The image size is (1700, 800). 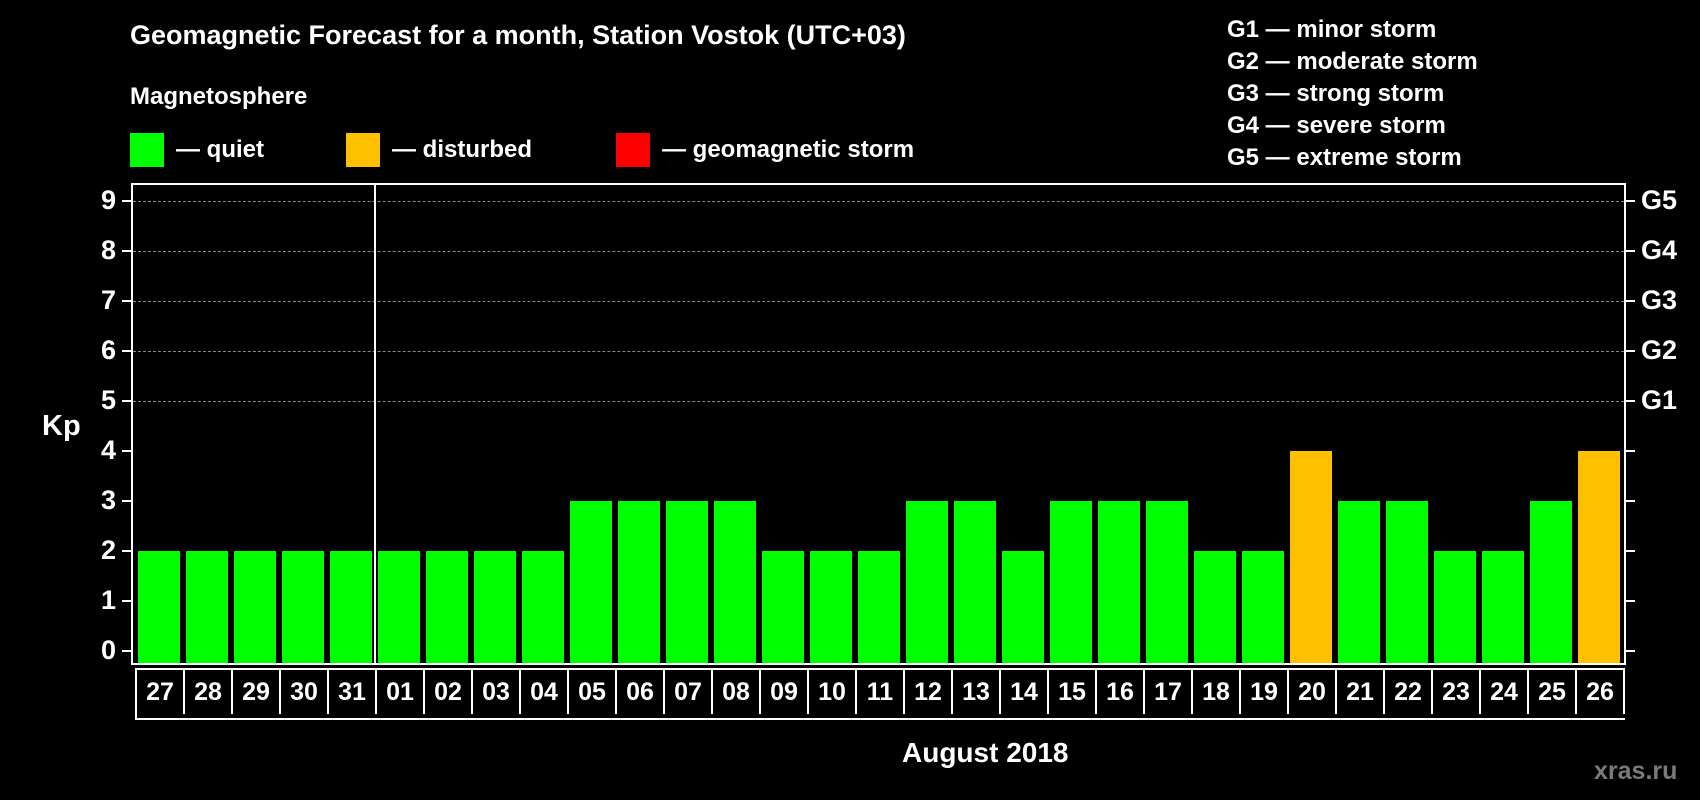 What do you see at coordinates (1659, 350) in the screenshot?
I see `g-level-label: G2` at bounding box center [1659, 350].